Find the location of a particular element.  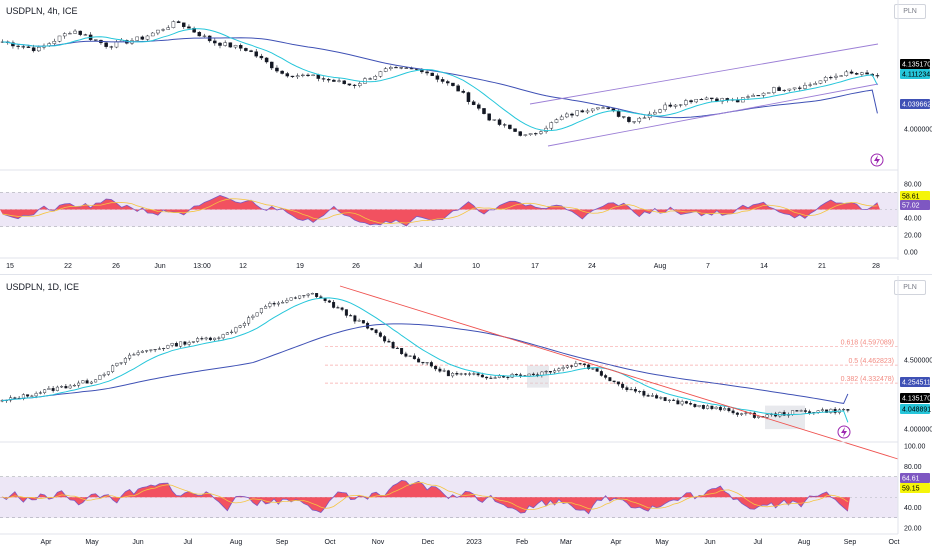

time-tick-label: 22 is located at coordinates (68, 266).